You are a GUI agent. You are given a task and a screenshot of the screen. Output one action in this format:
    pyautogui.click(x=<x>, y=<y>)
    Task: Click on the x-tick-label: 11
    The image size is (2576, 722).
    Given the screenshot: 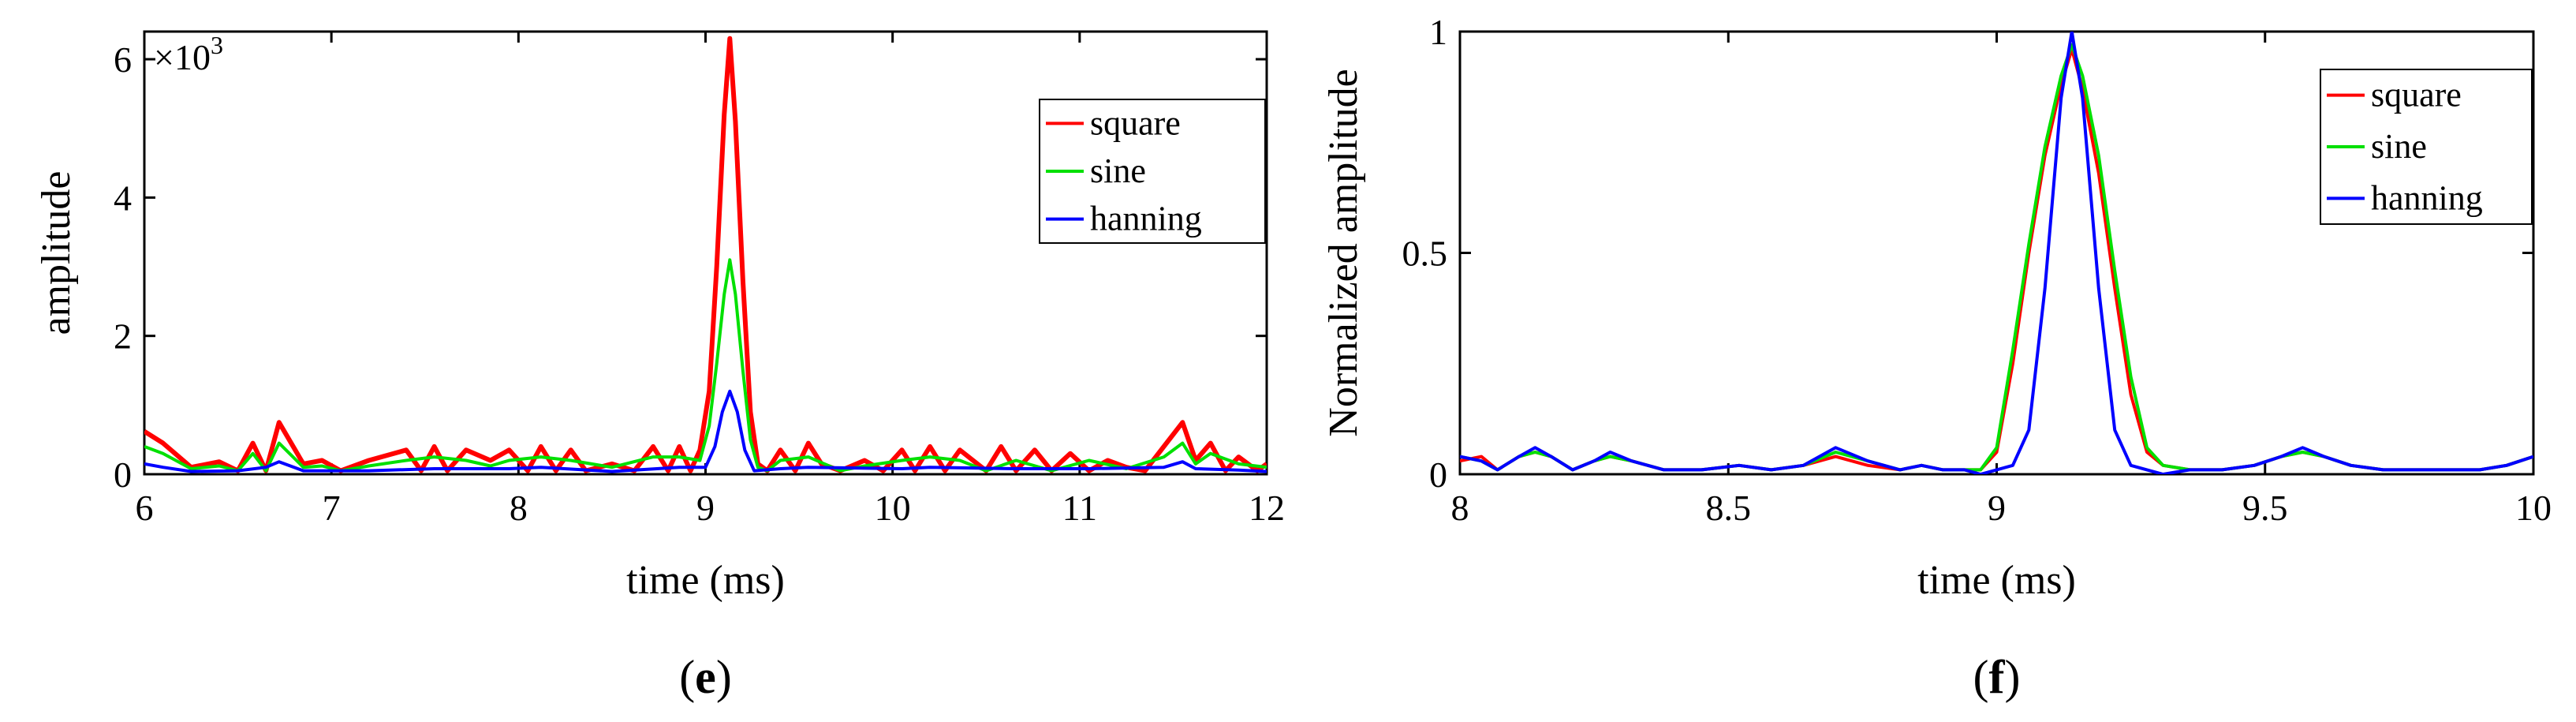 What is the action you would take?
    pyautogui.click(x=1079, y=508)
    